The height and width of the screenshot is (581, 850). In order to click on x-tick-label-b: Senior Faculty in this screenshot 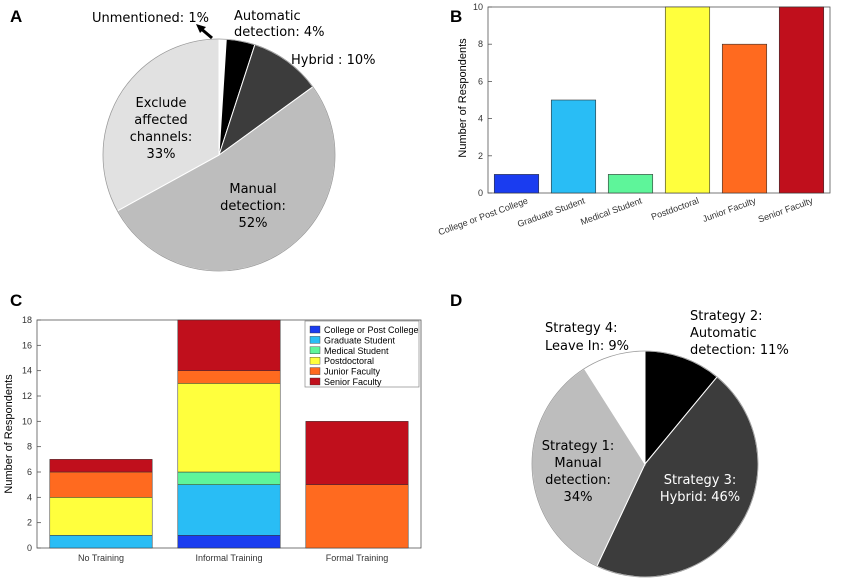, I will do `click(786, 209)`.